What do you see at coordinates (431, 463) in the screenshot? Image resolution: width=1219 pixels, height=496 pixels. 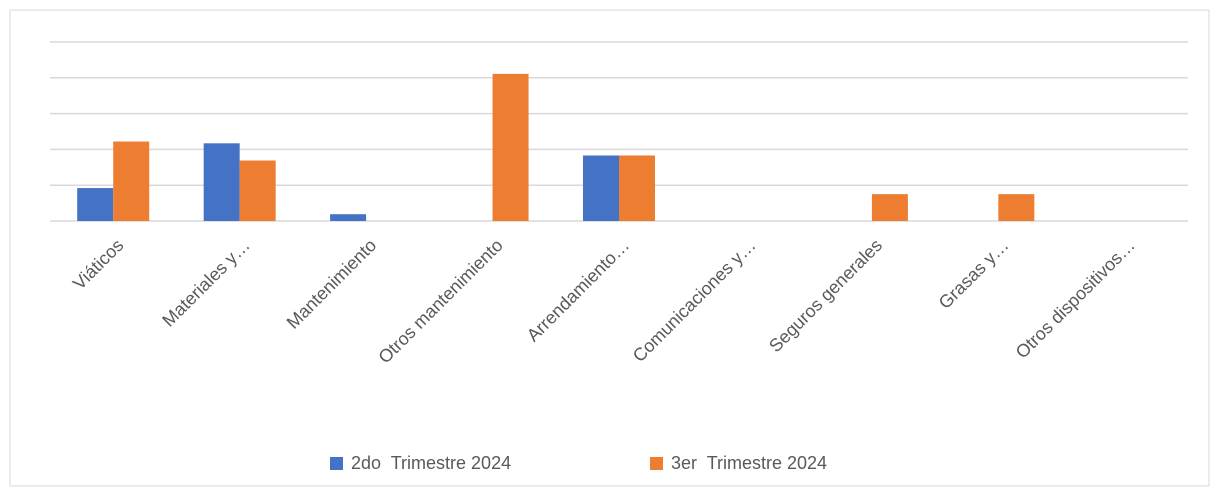 I see `legend-label: 2do Trimestre 2024` at bounding box center [431, 463].